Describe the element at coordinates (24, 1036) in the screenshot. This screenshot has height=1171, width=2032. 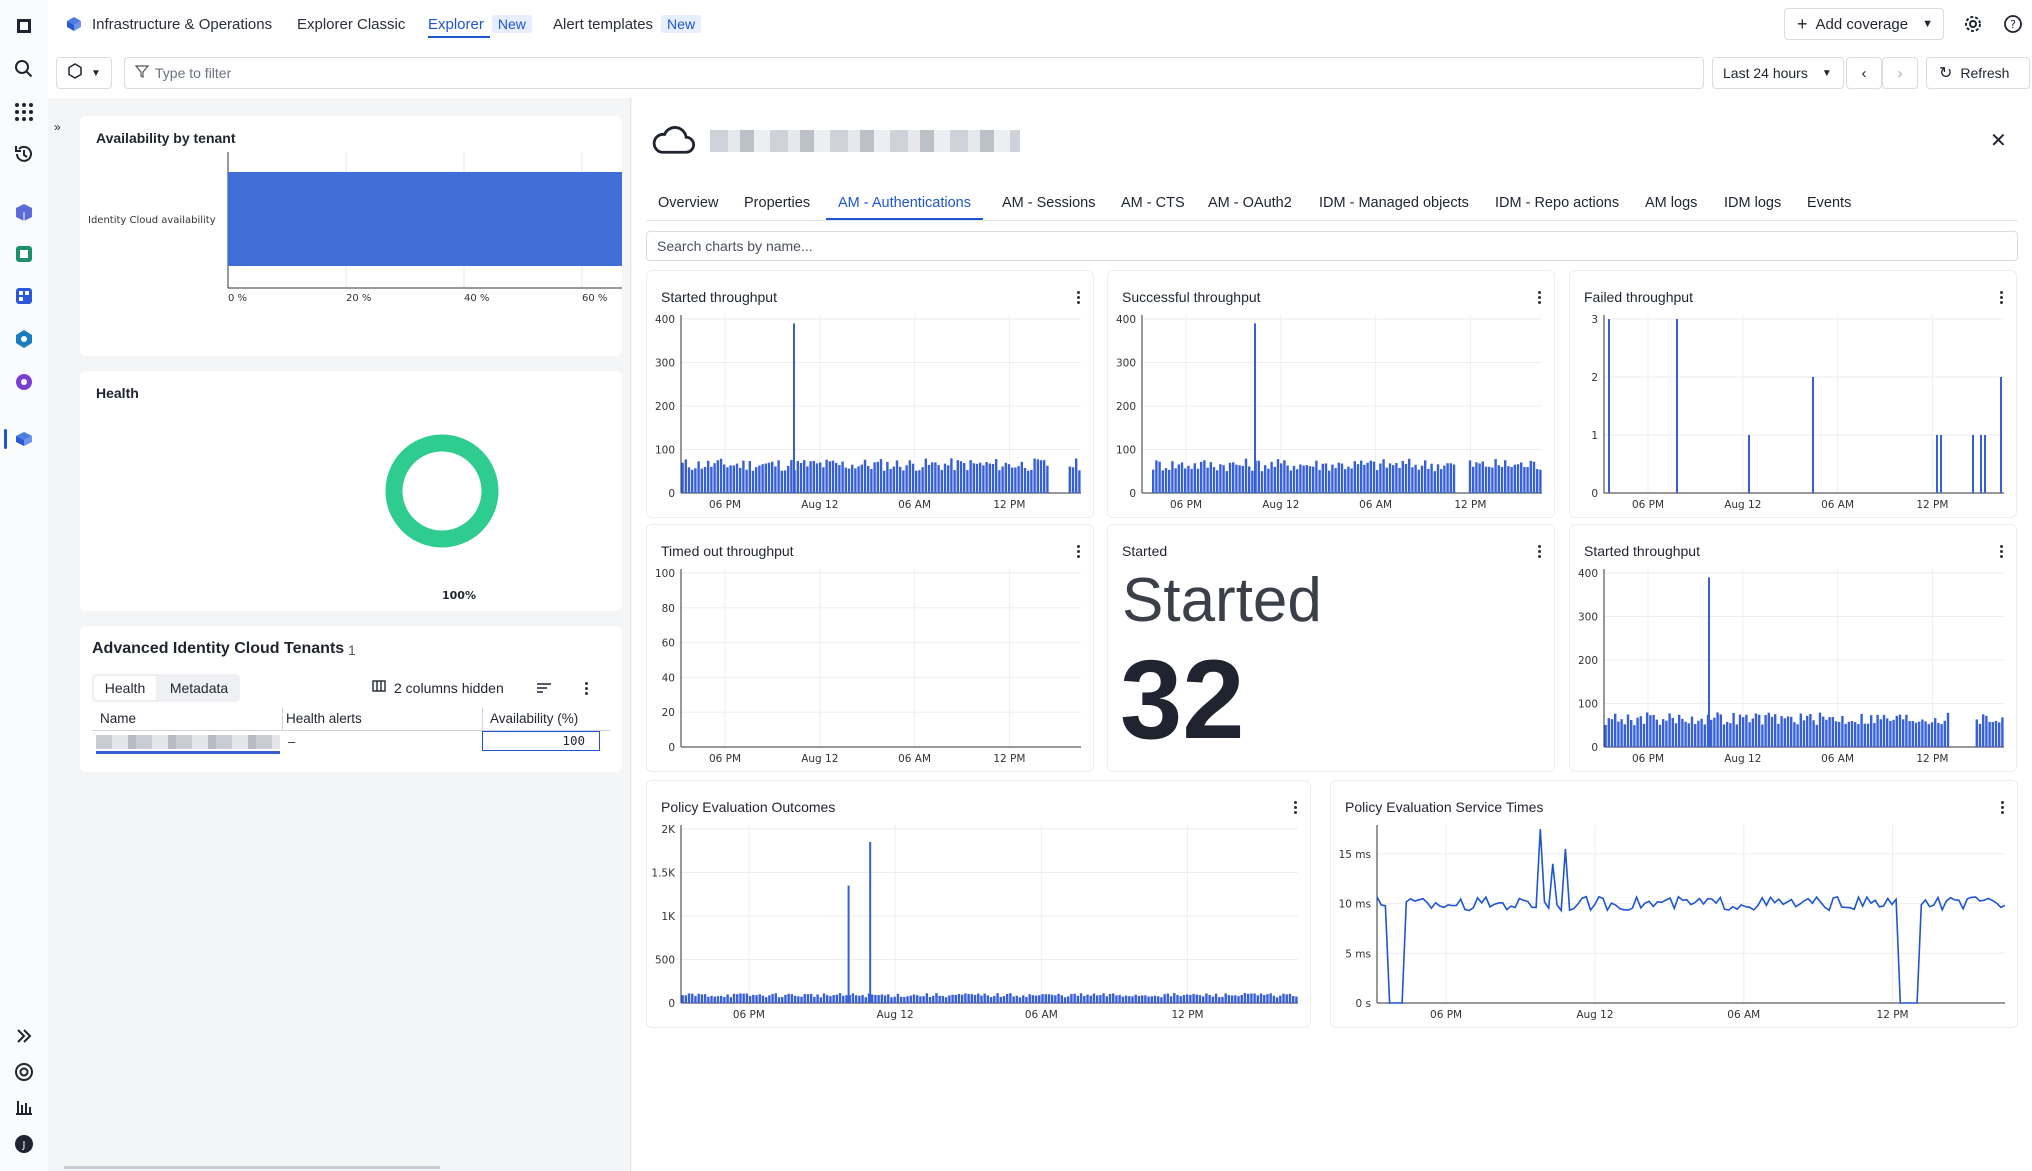
I see `expand-rail-icon` at that location.